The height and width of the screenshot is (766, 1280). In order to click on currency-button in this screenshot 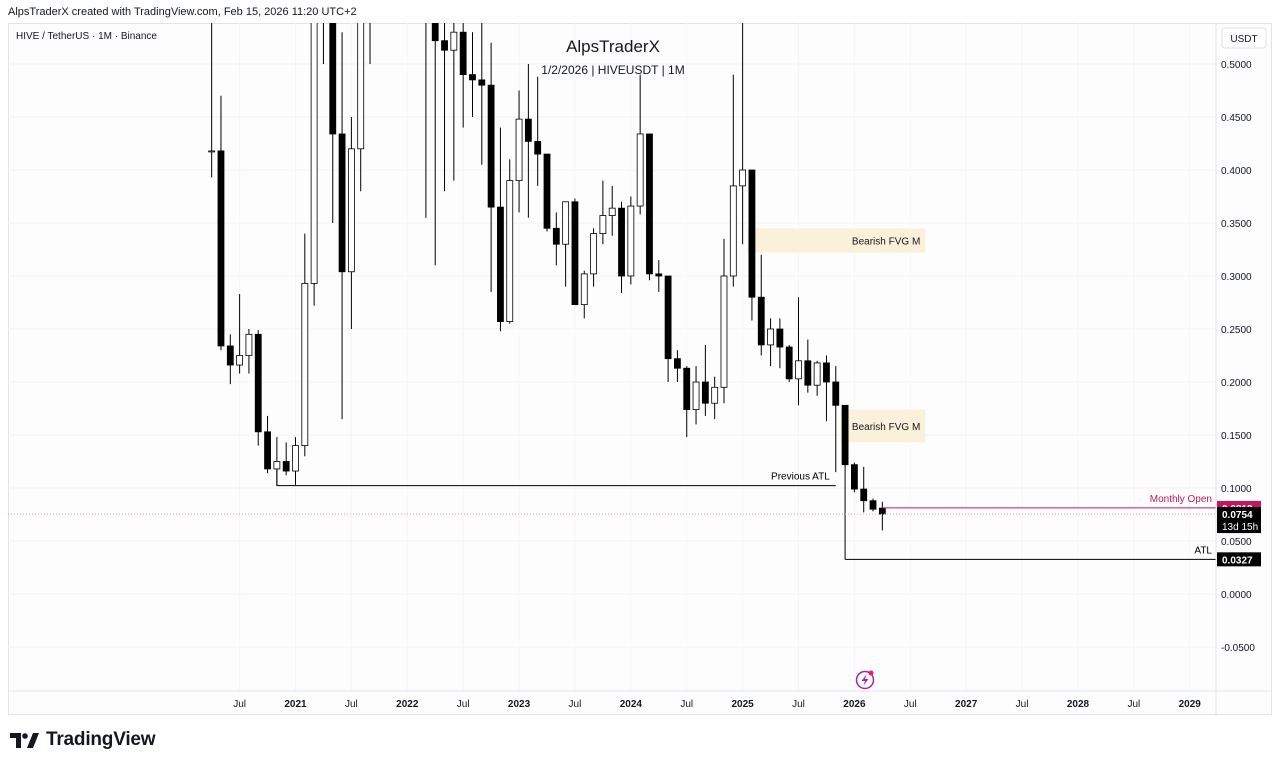, I will do `click(1244, 38)`.